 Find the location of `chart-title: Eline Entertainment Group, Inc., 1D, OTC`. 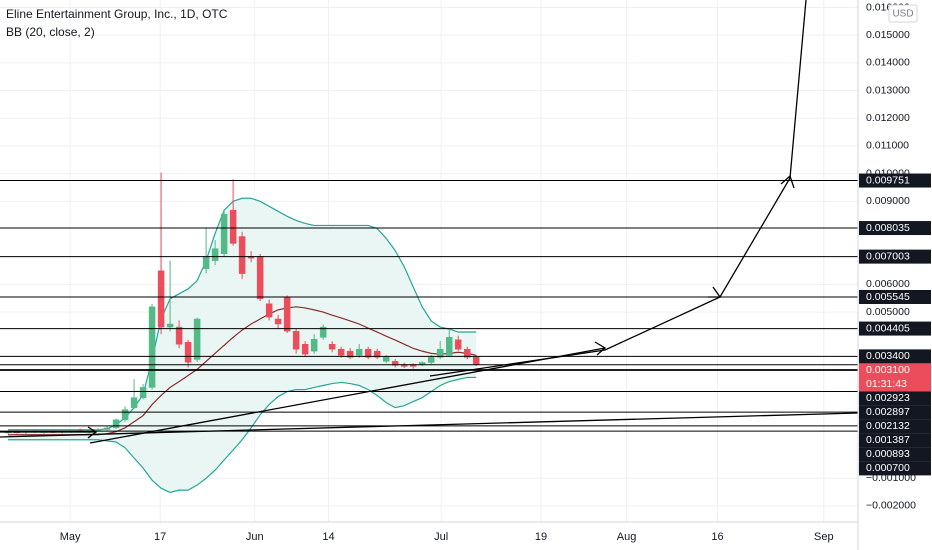

chart-title: Eline Entertainment Group, Inc., 1D, OTC is located at coordinates (117, 14).